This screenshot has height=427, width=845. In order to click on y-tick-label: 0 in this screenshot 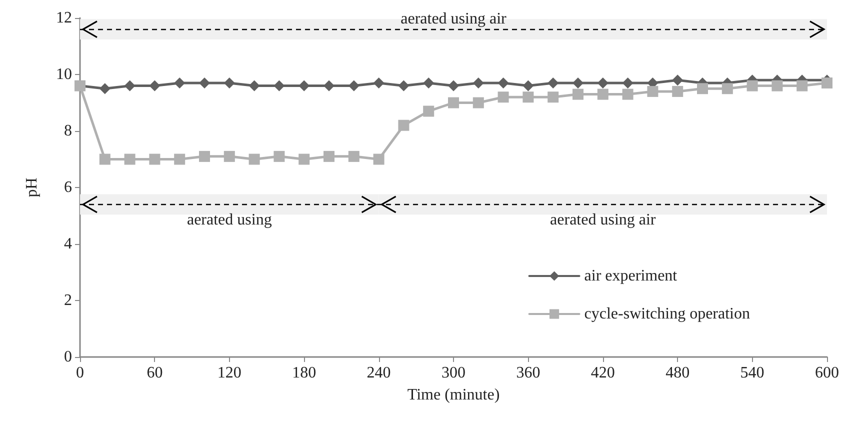, I will do `click(68, 357)`.